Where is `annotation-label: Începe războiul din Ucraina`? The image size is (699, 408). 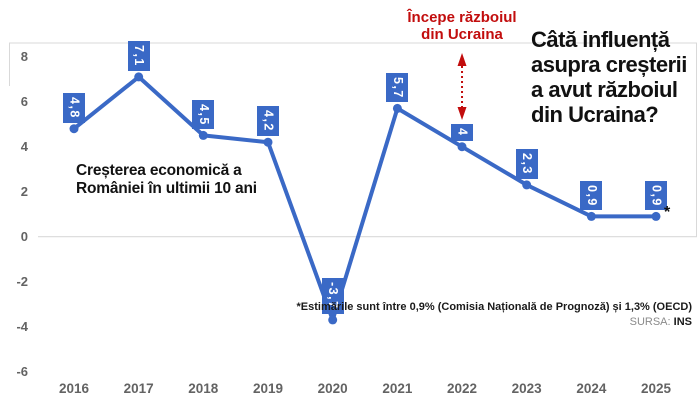
annotation-label: Începe războiul din Ucraina is located at coordinates (462, 26).